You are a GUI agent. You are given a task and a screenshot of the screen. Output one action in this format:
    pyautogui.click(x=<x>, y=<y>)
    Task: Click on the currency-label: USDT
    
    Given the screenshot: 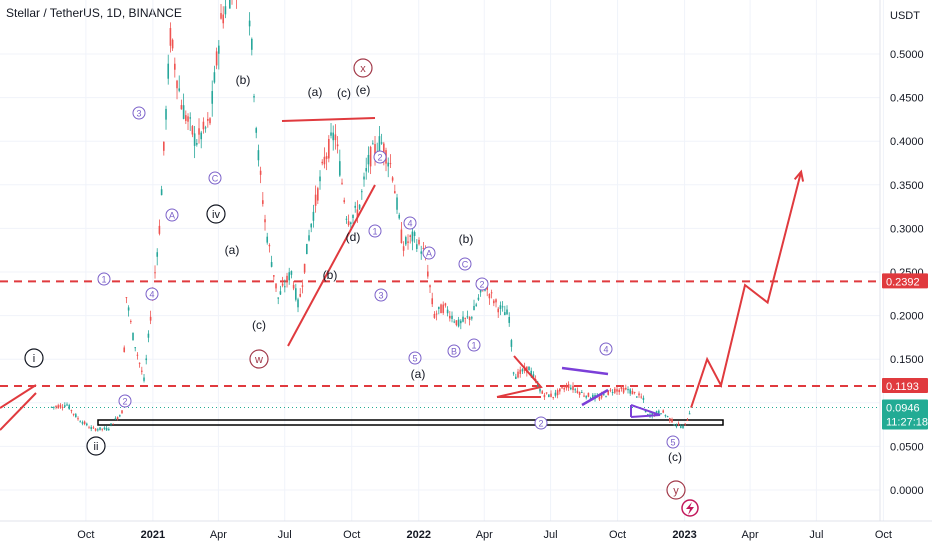 What is the action you would take?
    pyautogui.click(x=905, y=16)
    